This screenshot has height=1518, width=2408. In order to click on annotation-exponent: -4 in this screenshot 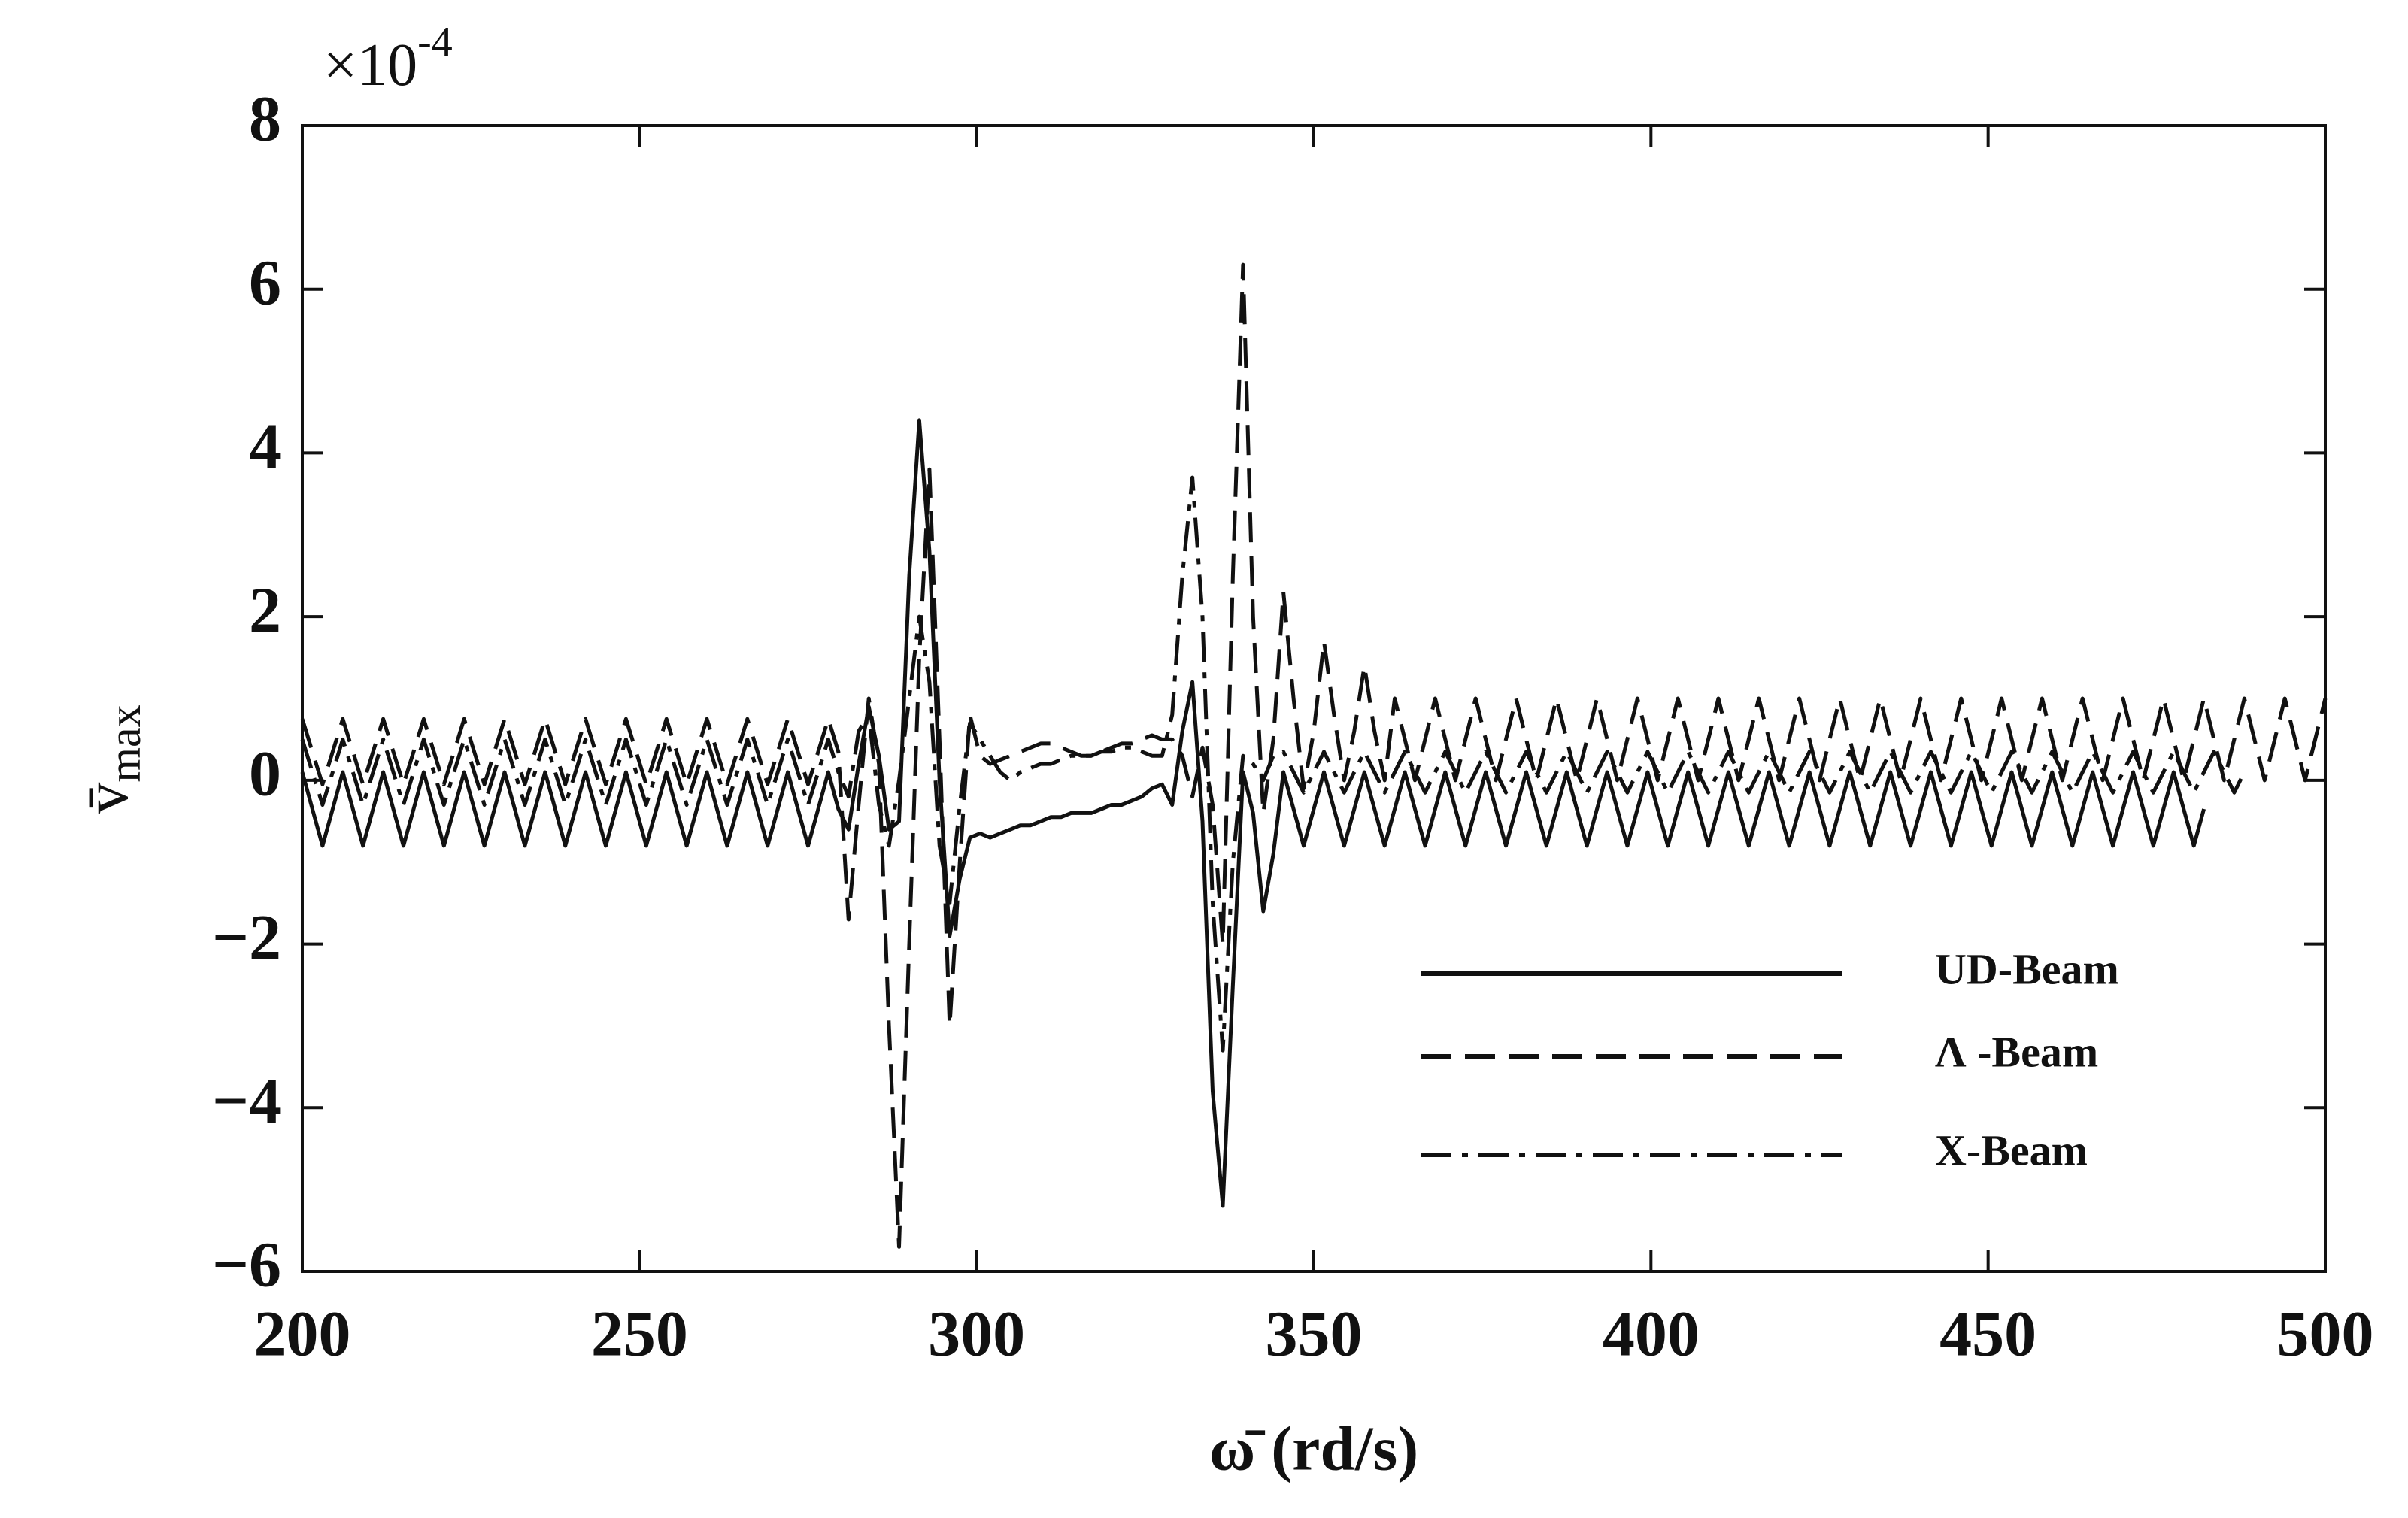, I will do `click(435, 42)`.